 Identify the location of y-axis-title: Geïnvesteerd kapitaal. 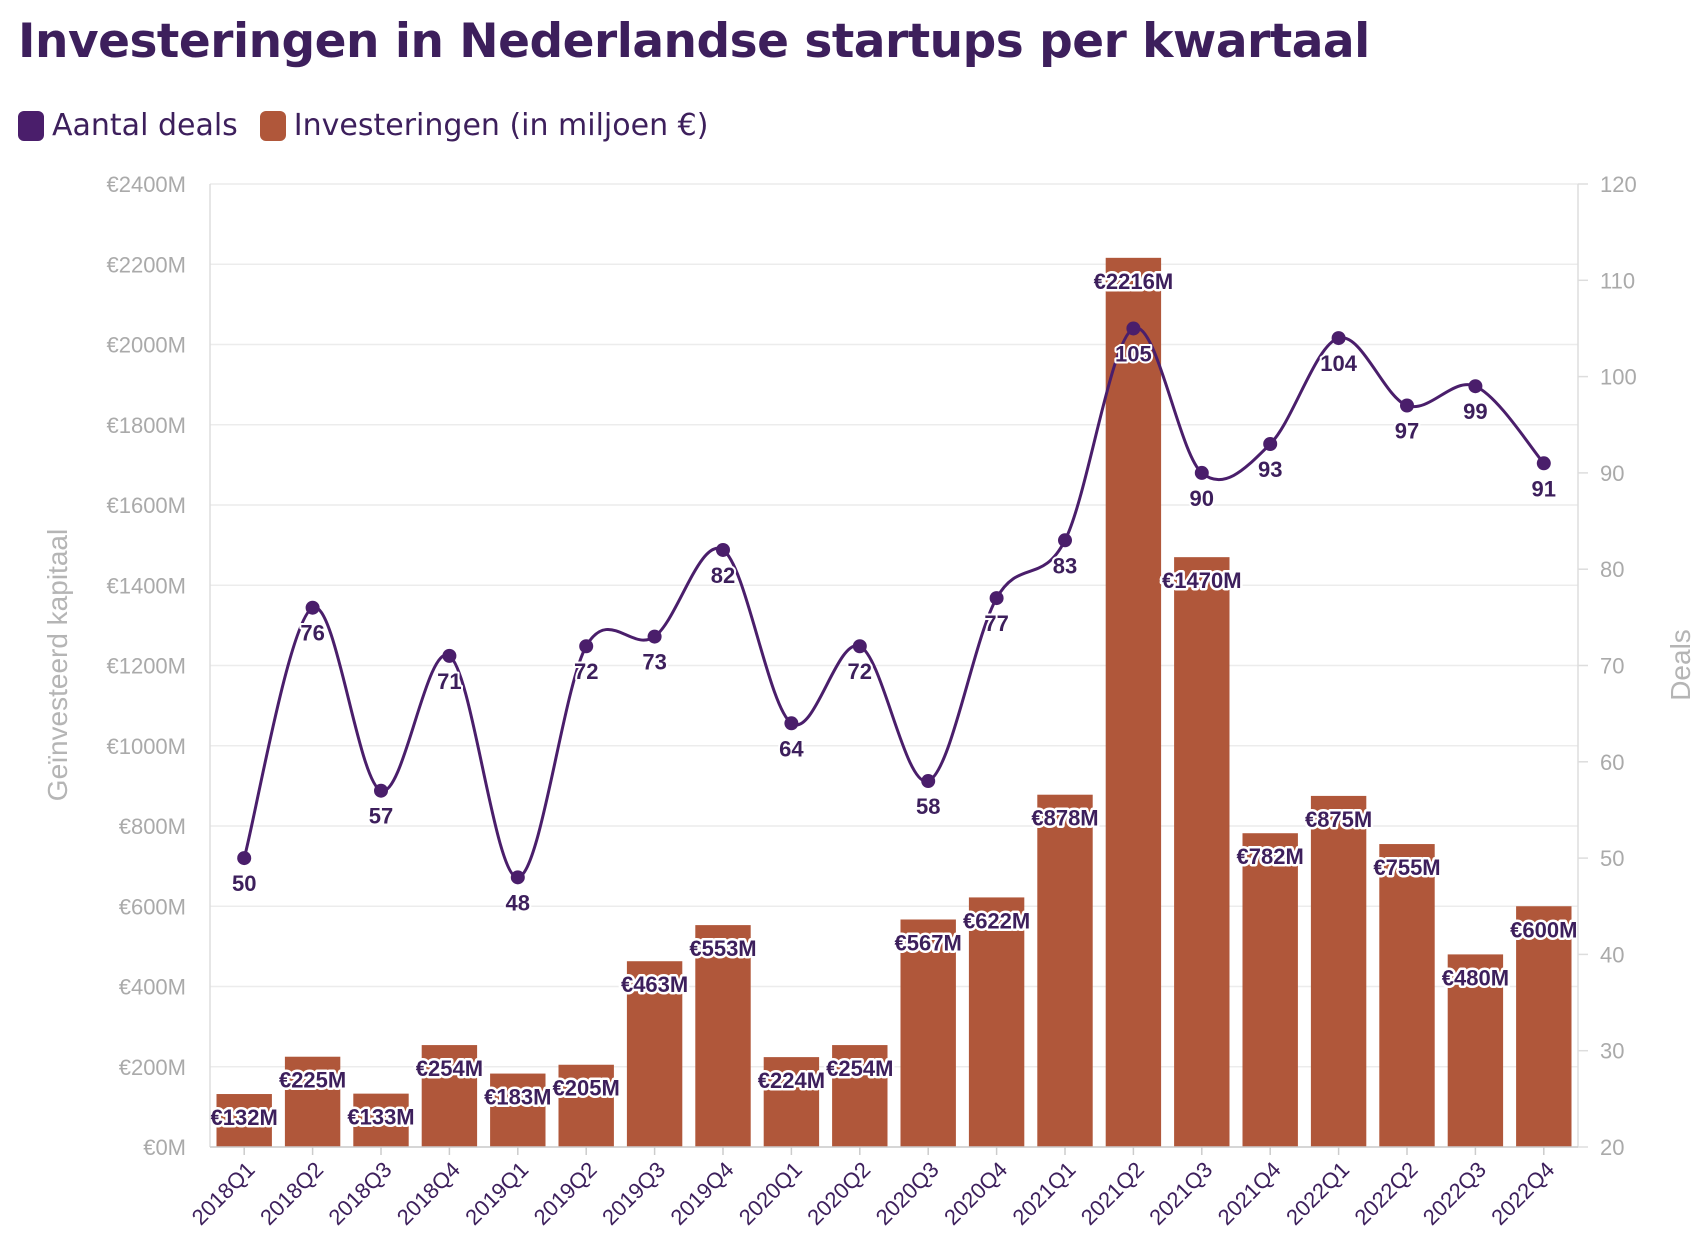
(57, 665).